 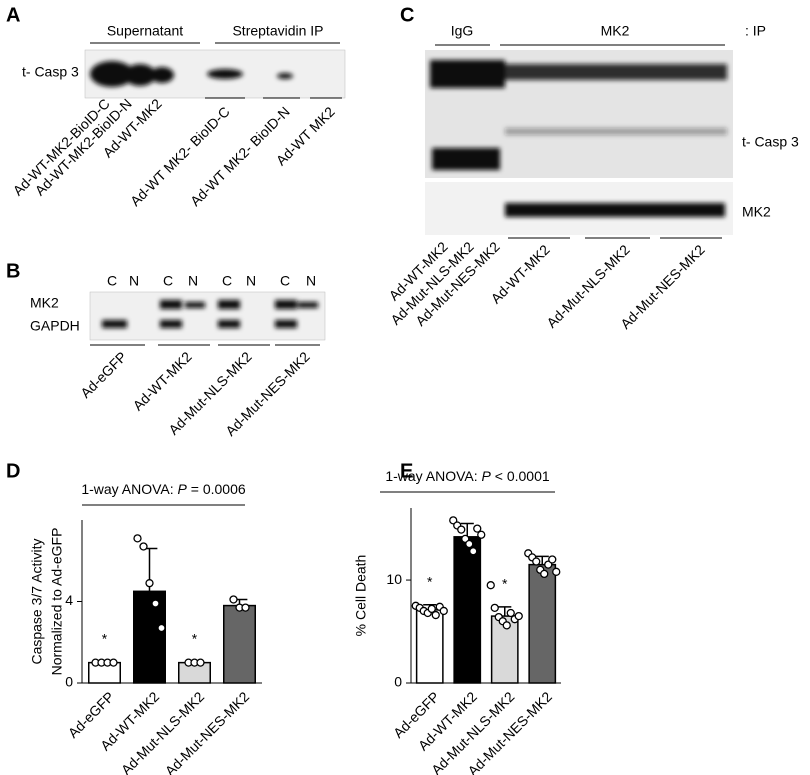 I want to click on y-tick-label: 4, so click(x=69, y=600).